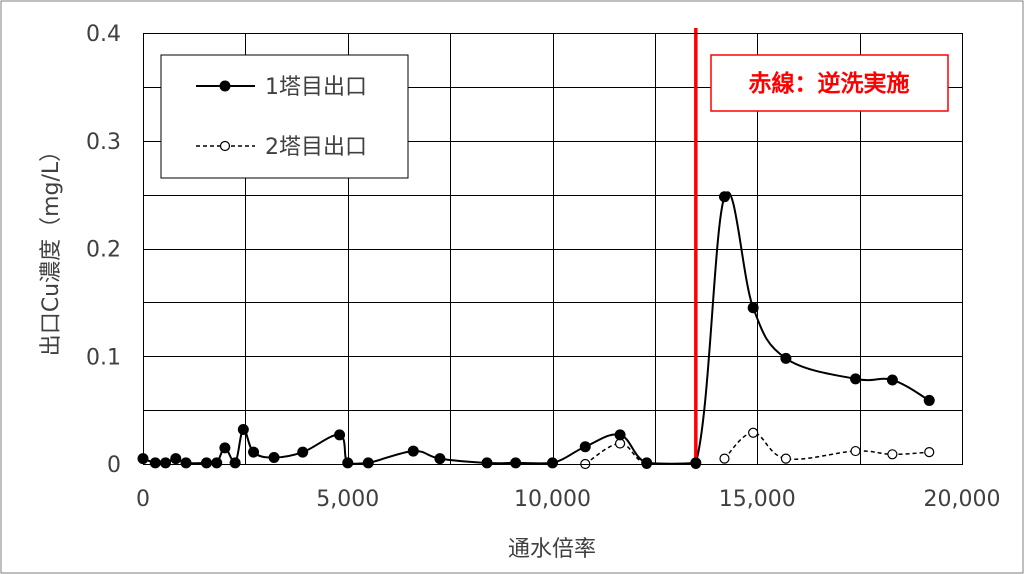 Image resolution: width=1024 pixels, height=574 pixels. I want to click on legend-label-series-1: 1塔目出口, so click(316, 87).